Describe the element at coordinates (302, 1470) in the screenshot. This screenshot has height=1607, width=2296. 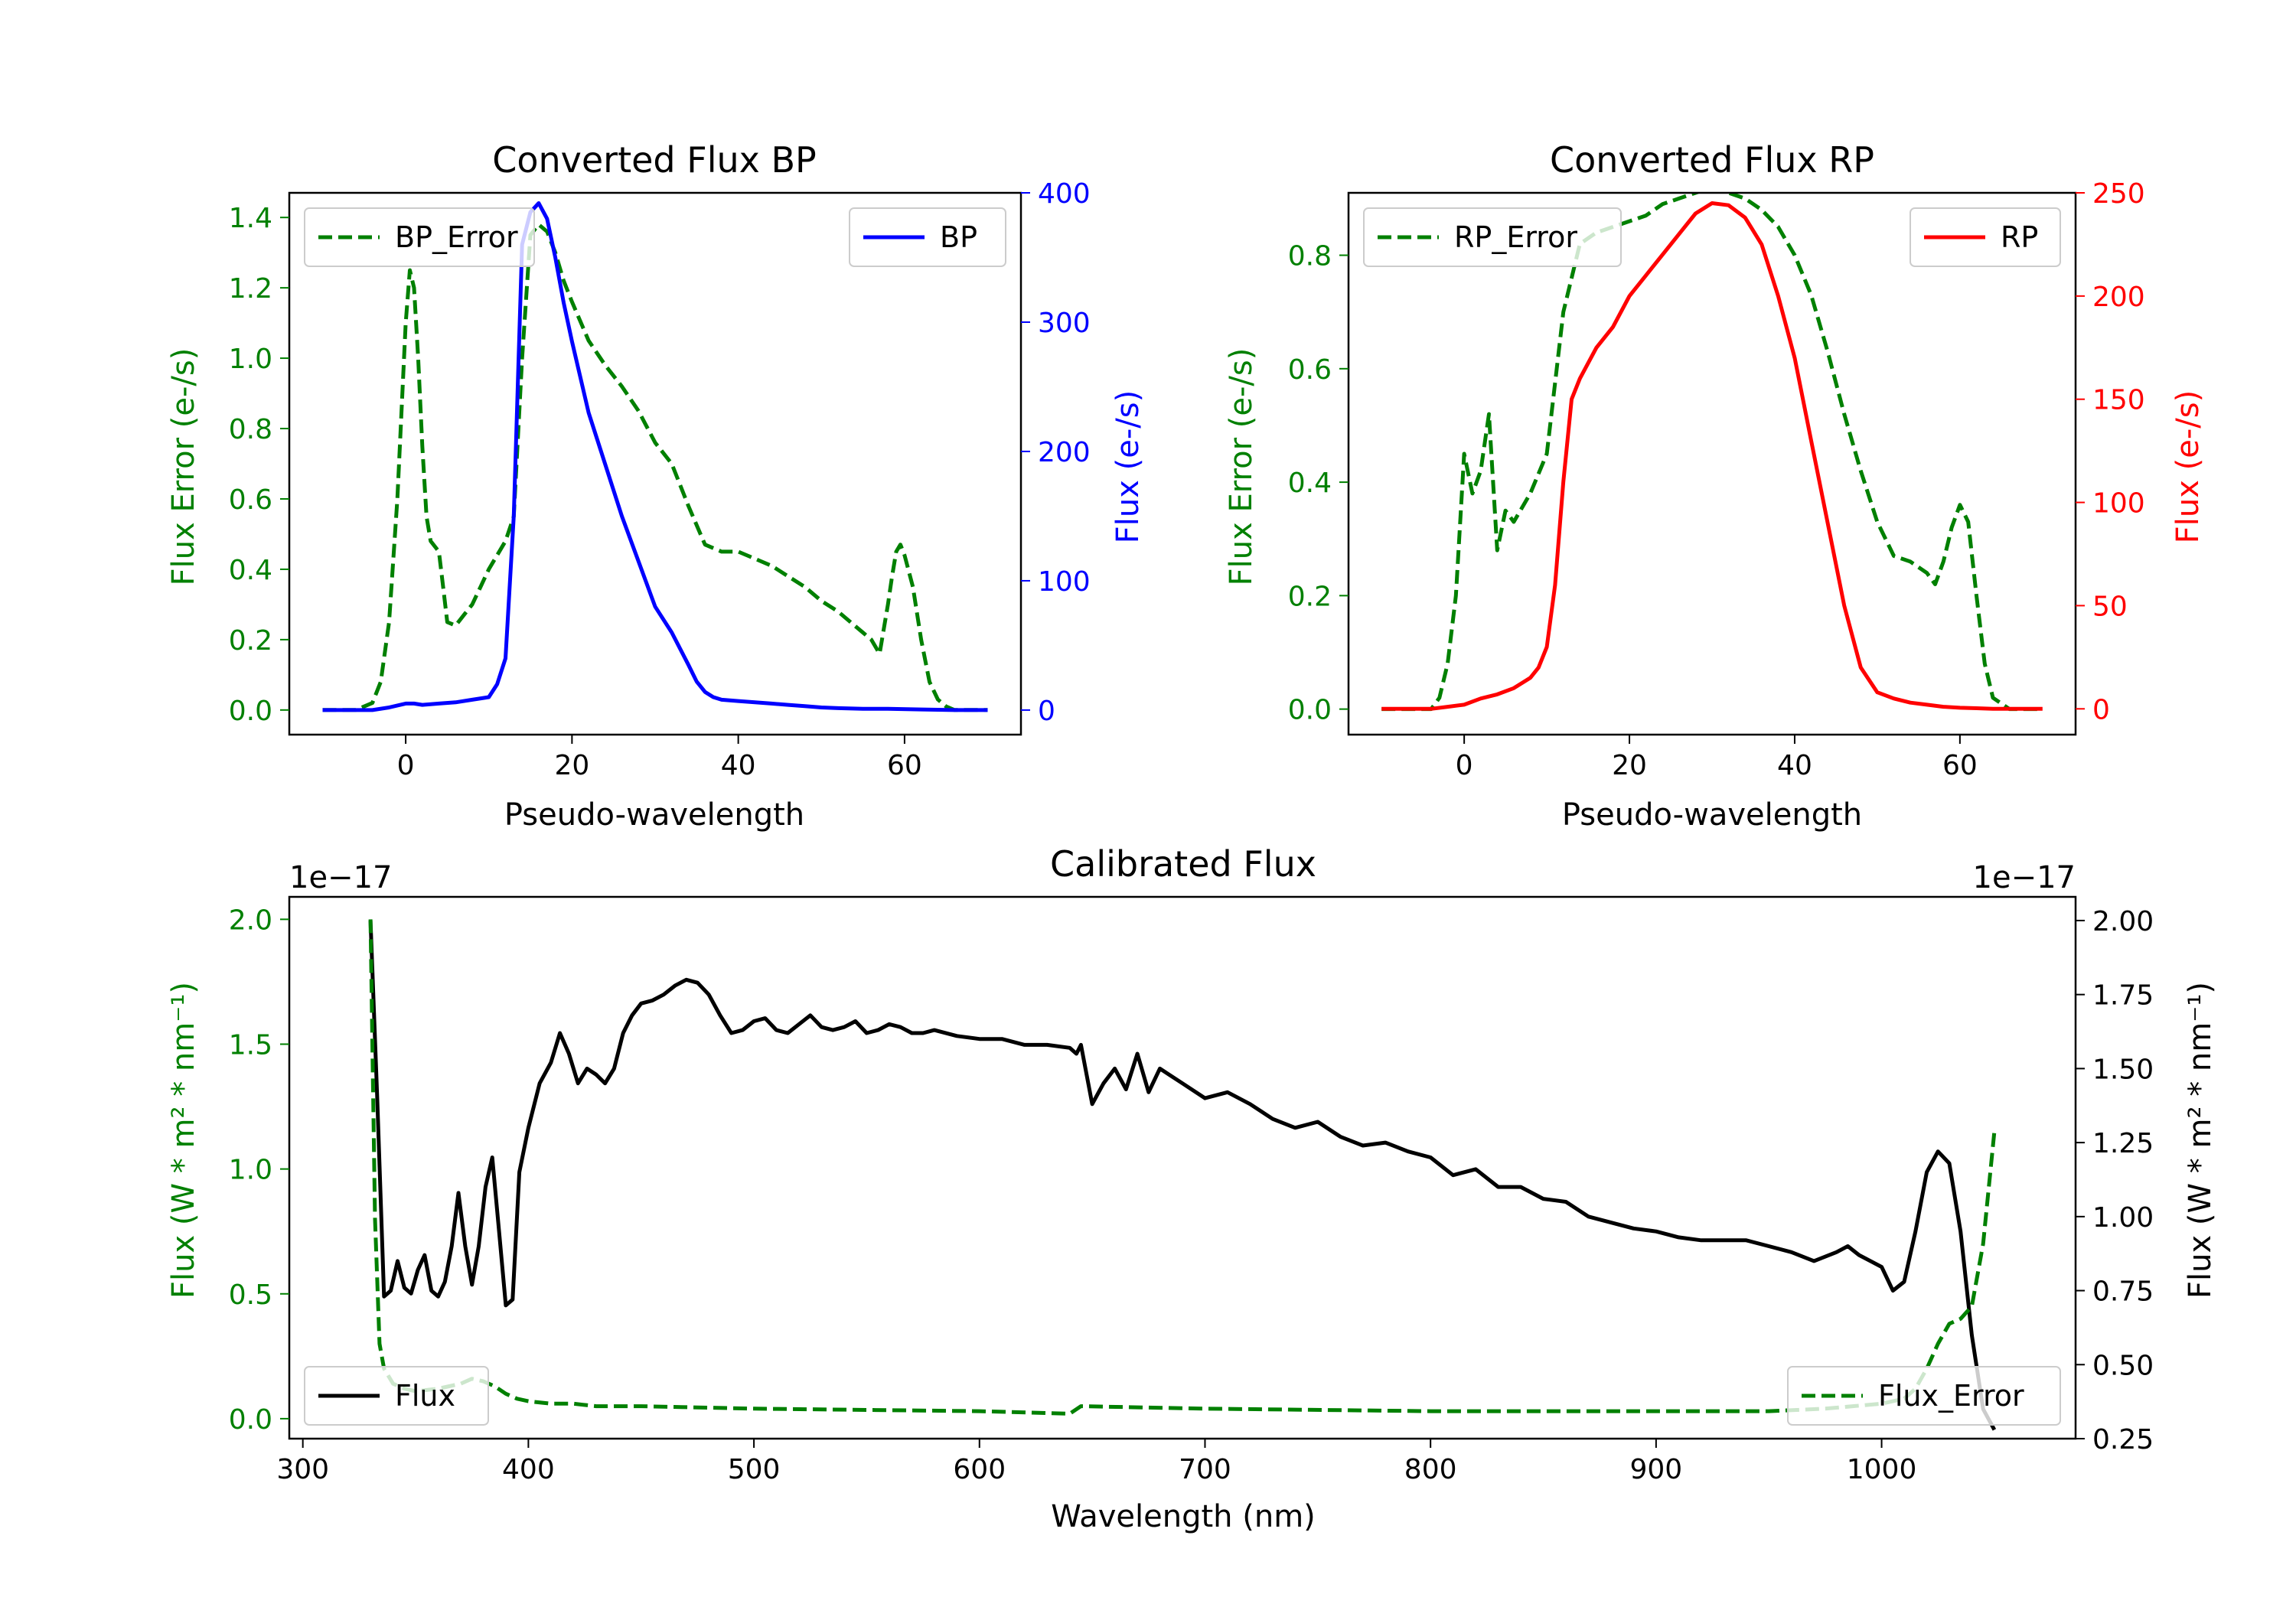
I see `x-tick-label: 300` at that location.